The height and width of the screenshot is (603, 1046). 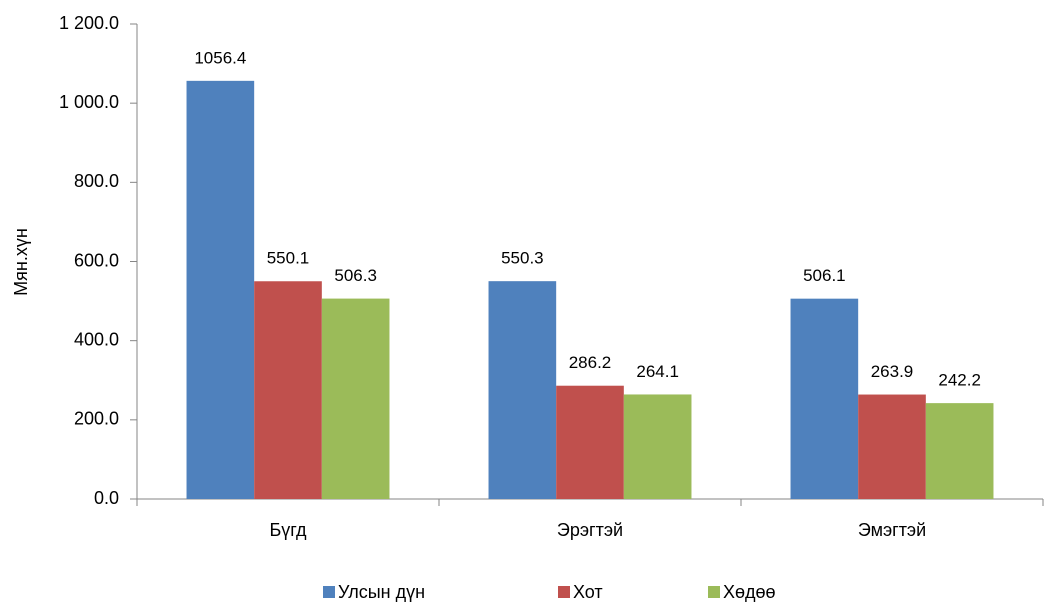 What do you see at coordinates (959, 380) in the screenshot?
I see `data-label: 242.2` at bounding box center [959, 380].